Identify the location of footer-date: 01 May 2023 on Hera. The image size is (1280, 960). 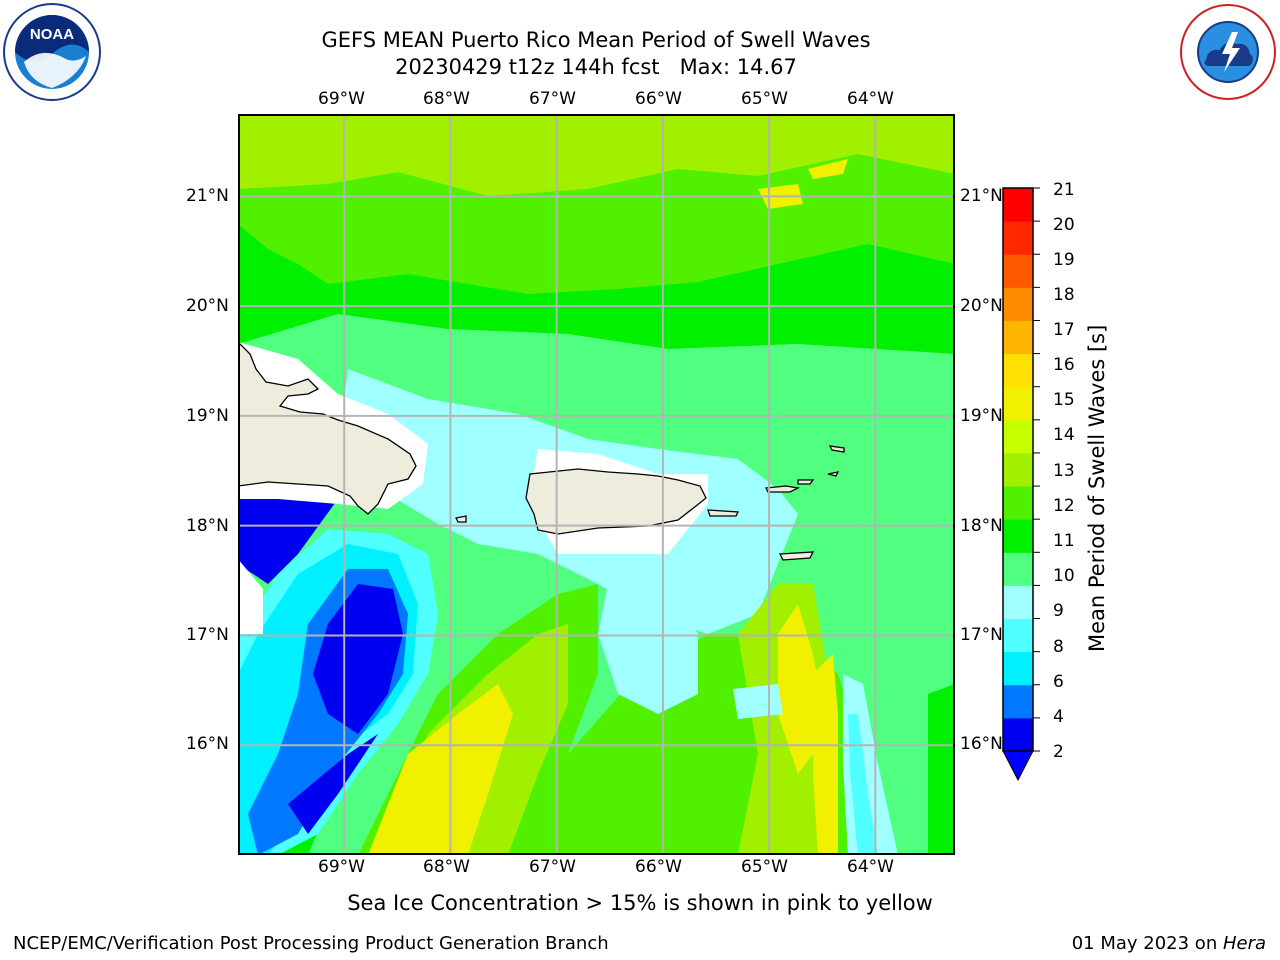
(1169, 943).